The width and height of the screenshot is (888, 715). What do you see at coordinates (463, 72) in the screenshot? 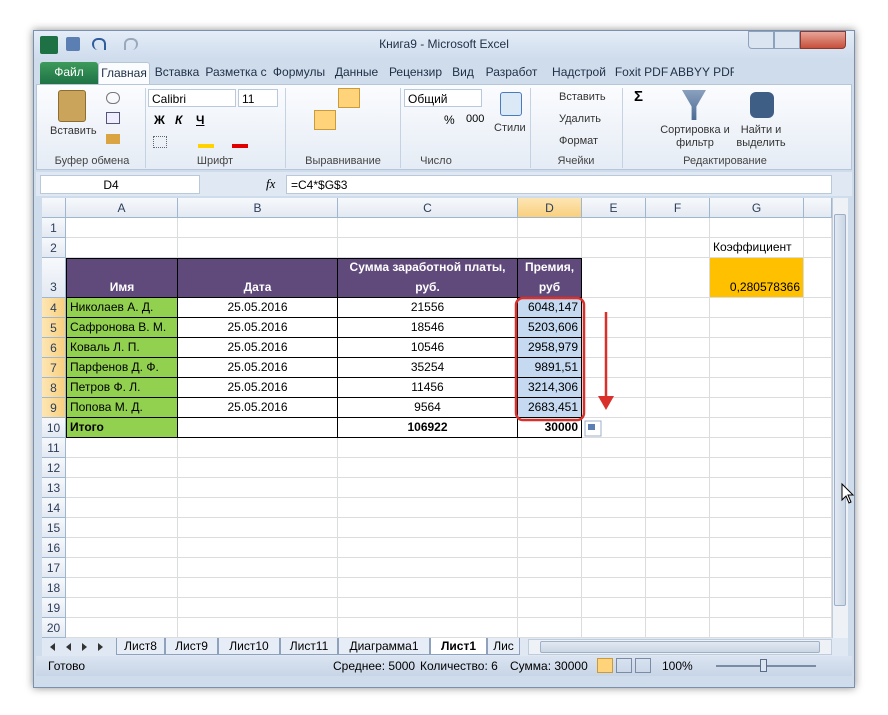
I see `ribbon-tab: Вид` at bounding box center [463, 72].